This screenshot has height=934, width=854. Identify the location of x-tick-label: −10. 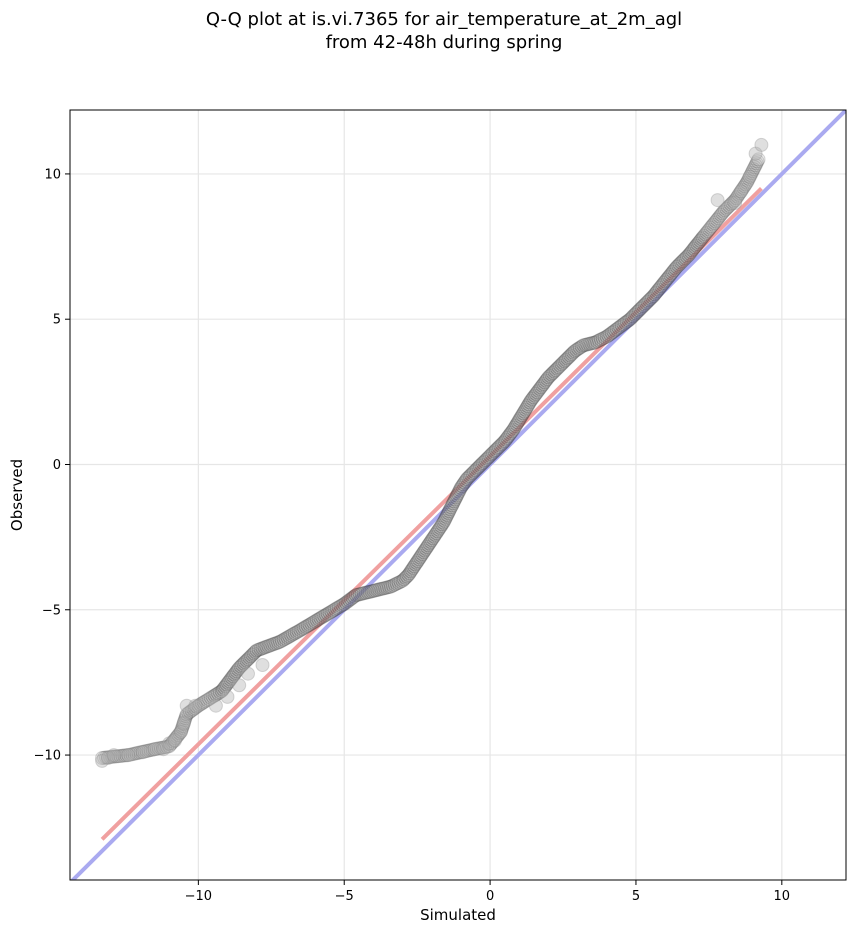
(198, 896).